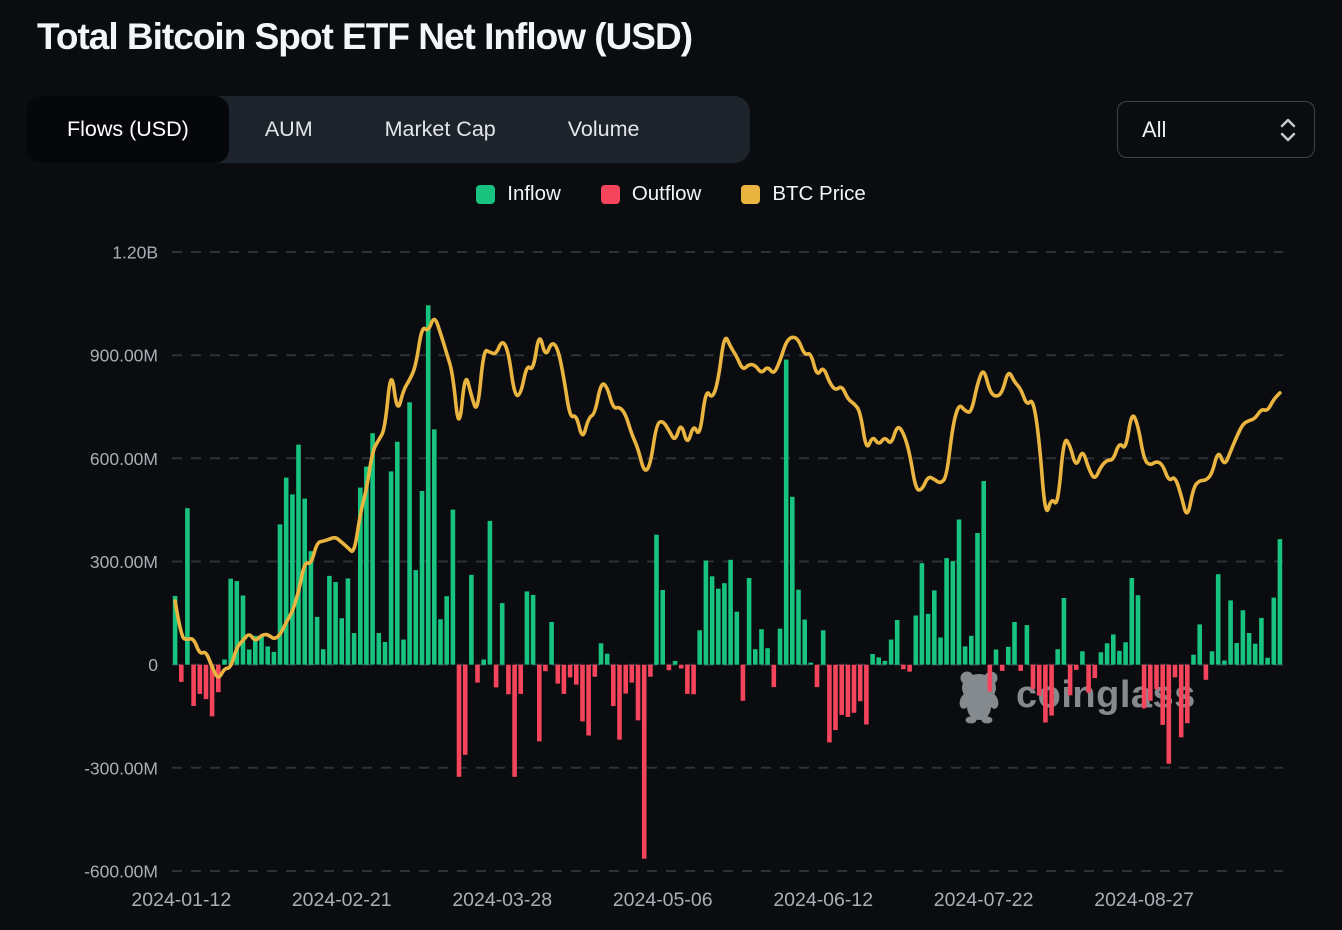  Describe the element at coordinates (121, 768) in the screenshot. I see `y-axis-tick-label: -300.00M` at that location.